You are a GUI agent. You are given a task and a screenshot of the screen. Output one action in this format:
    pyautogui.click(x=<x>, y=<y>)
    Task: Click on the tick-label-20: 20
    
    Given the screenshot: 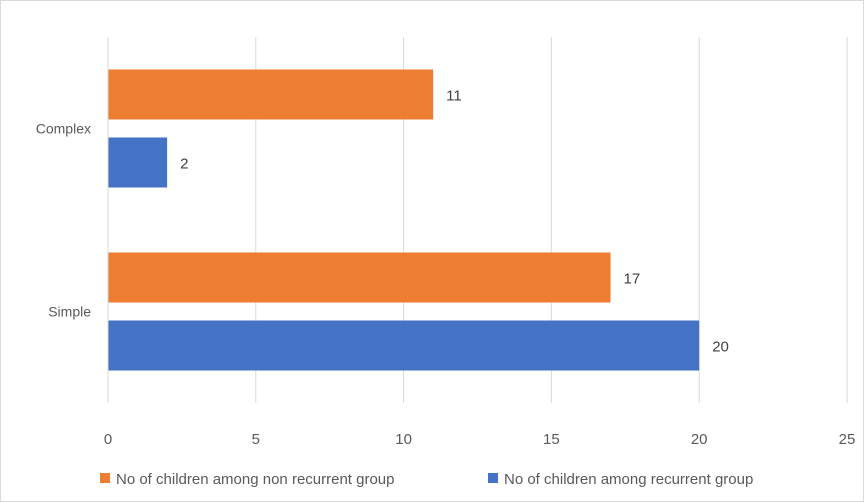 What is the action you would take?
    pyautogui.click(x=699, y=439)
    